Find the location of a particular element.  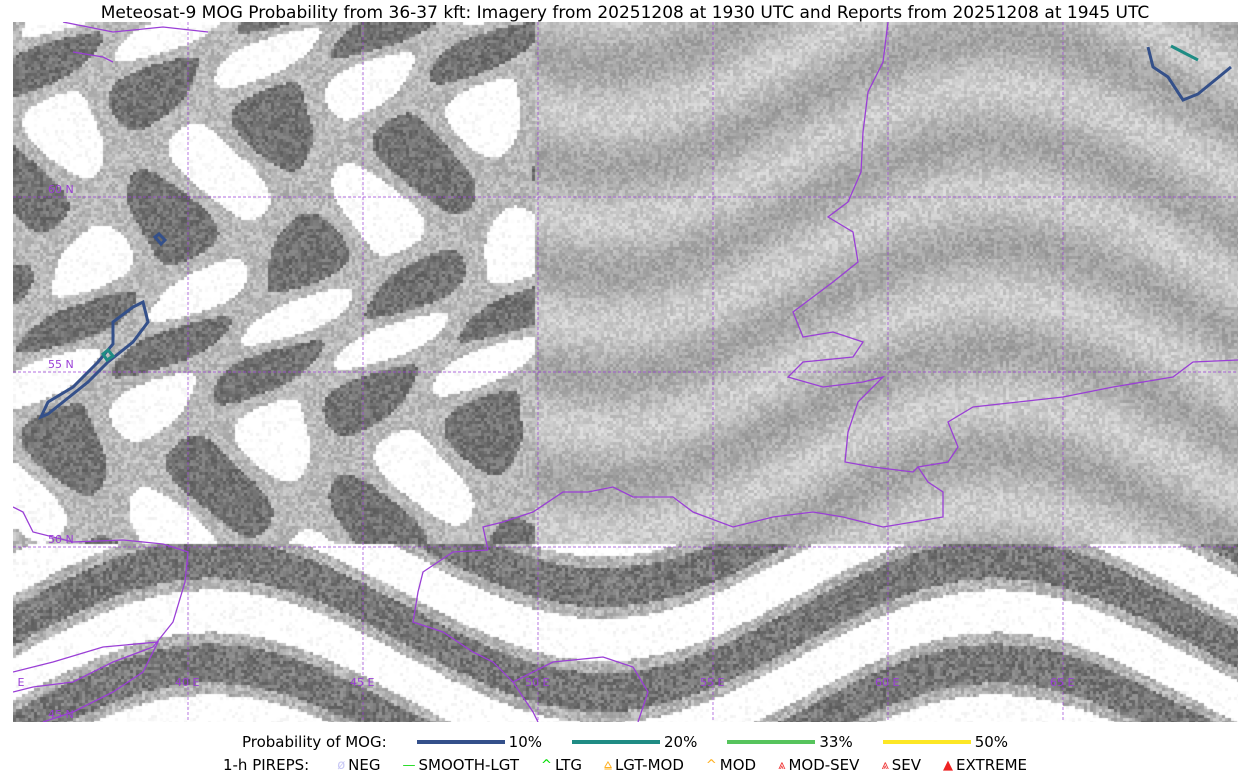

pirep-legend-label: SEV is located at coordinates (906, 765).